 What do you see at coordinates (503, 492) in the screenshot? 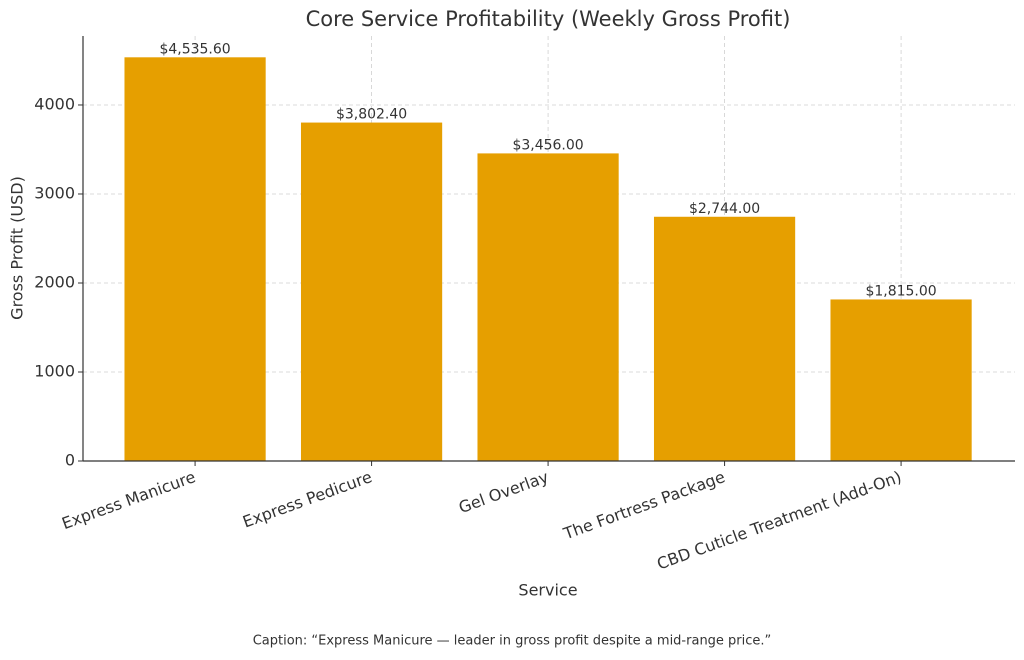
I see `x-tick-label: Gel Overlay` at bounding box center [503, 492].